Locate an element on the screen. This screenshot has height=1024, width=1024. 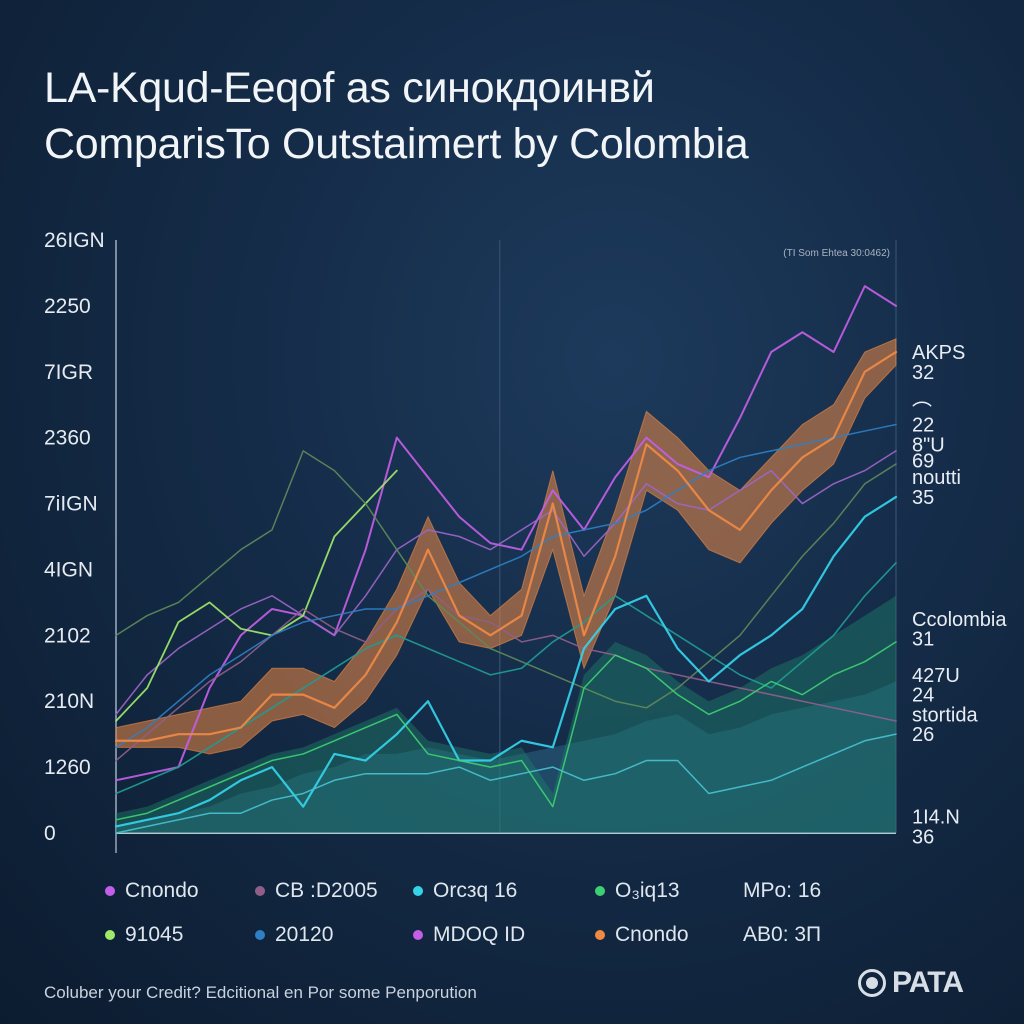
y-tick-label: 7IGR is located at coordinates (68, 372).